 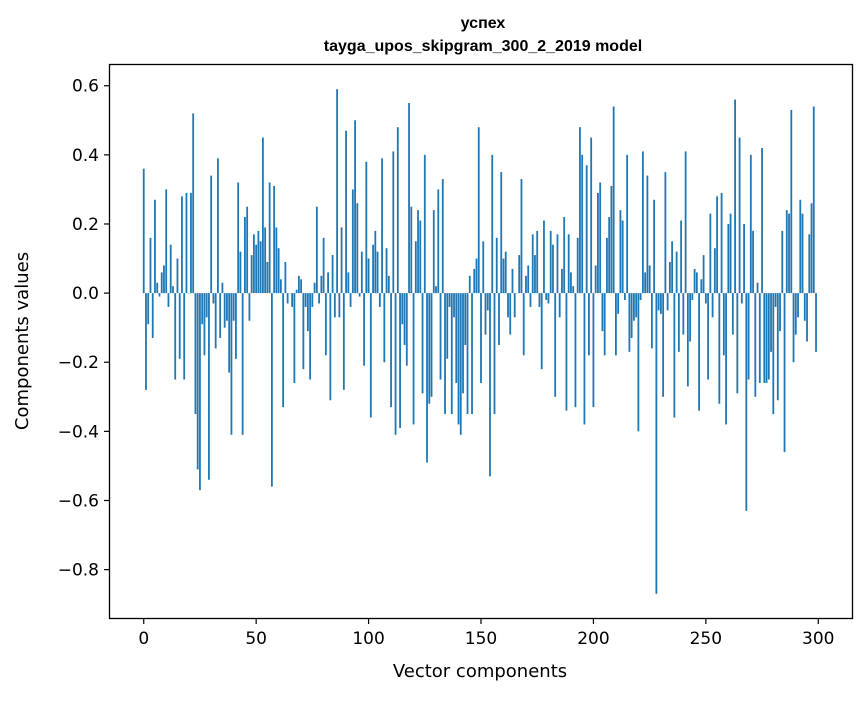 I want to click on y-tick-label: −0.8, so click(x=78, y=571).